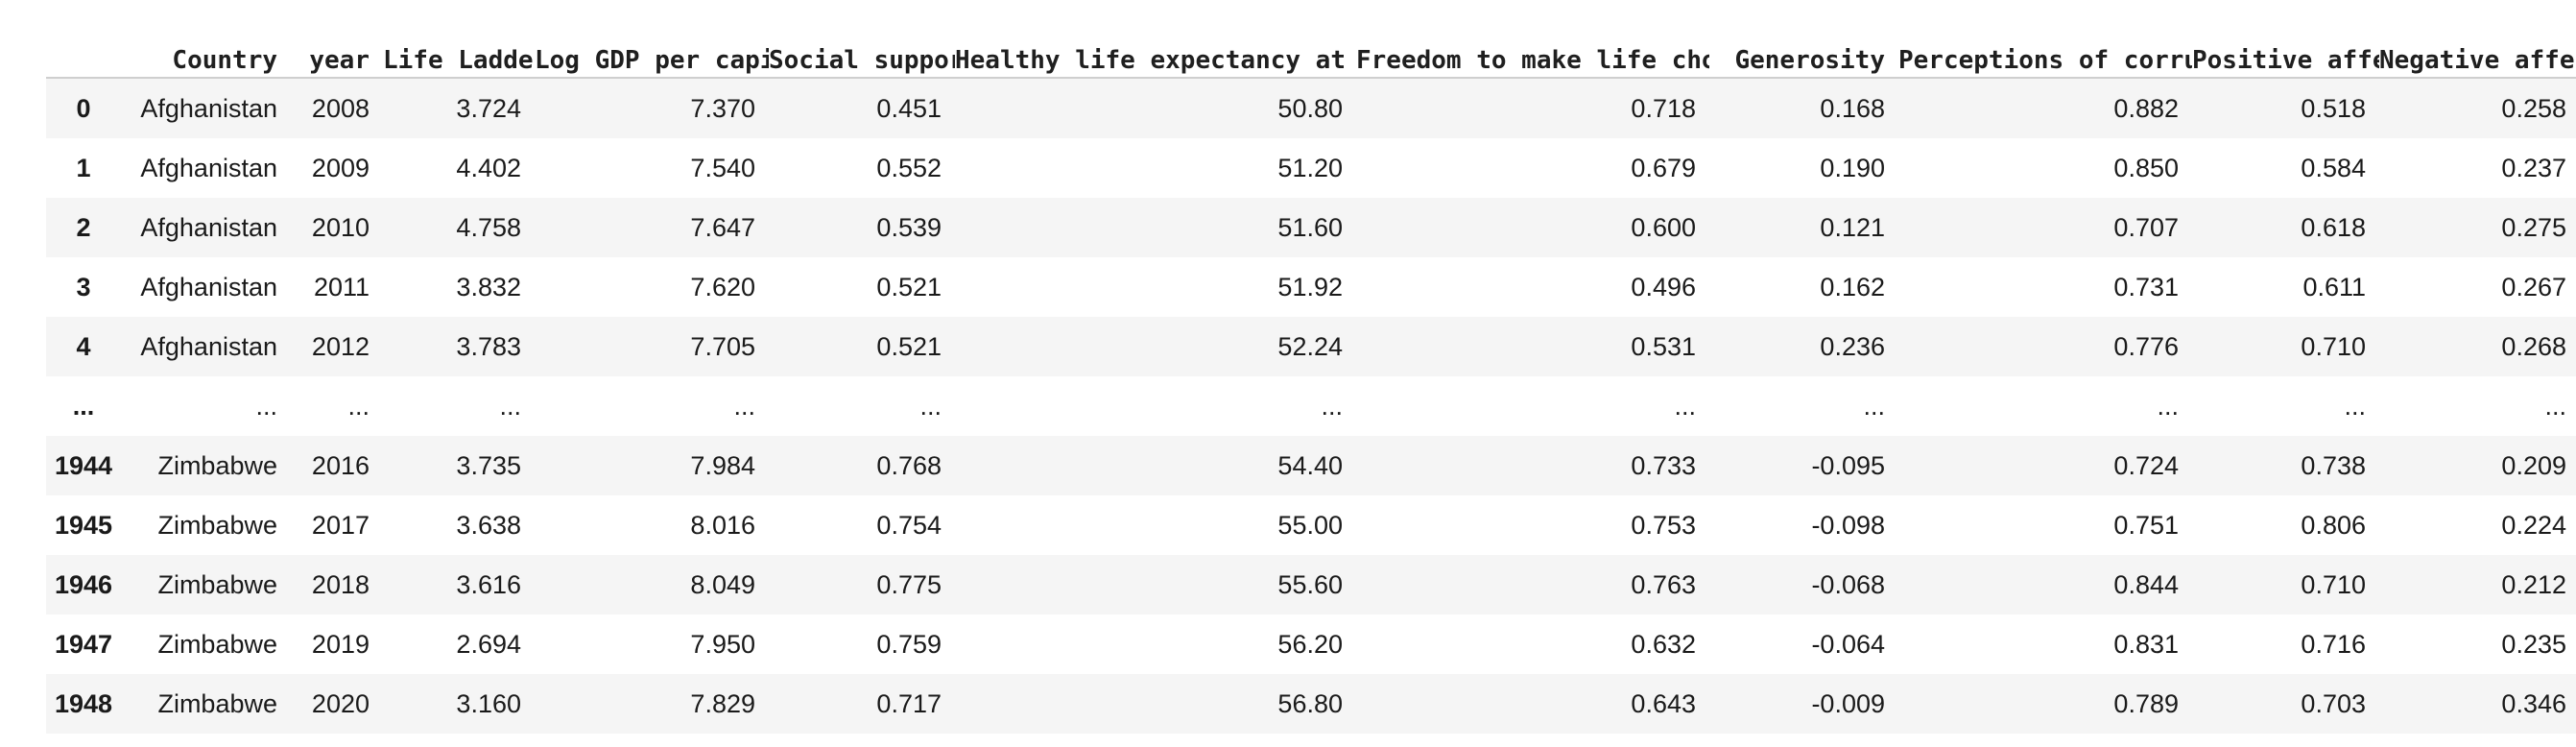  What do you see at coordinates (722, 465) in the screenshot?
I see `table-cell: 7.984` at bounding box center [722, 465].